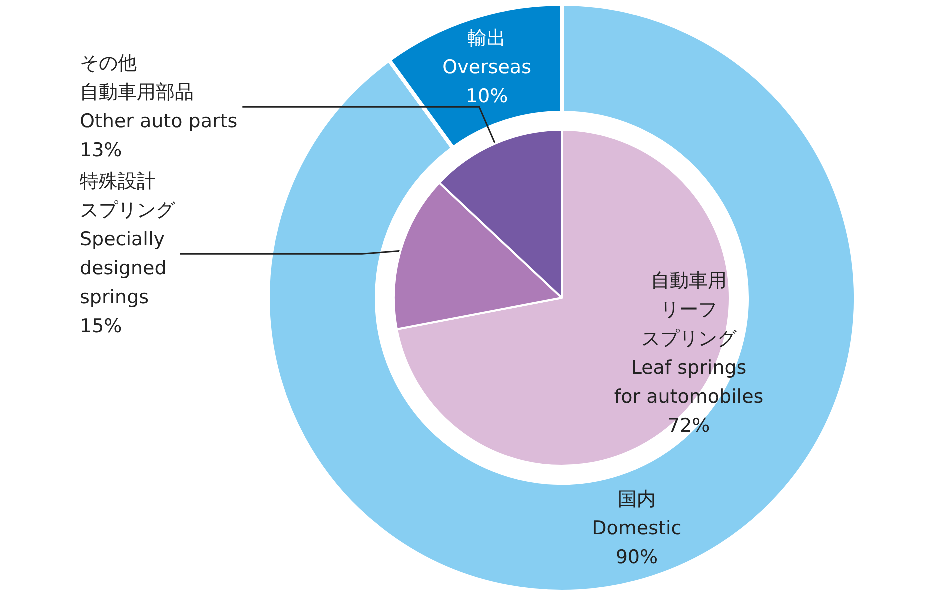  What do you see at coordinates (128, 239) in the screenshot?
I see `slice-label: 特殊設計スプリング Specially designed springs` at bounding box center [128, 239].